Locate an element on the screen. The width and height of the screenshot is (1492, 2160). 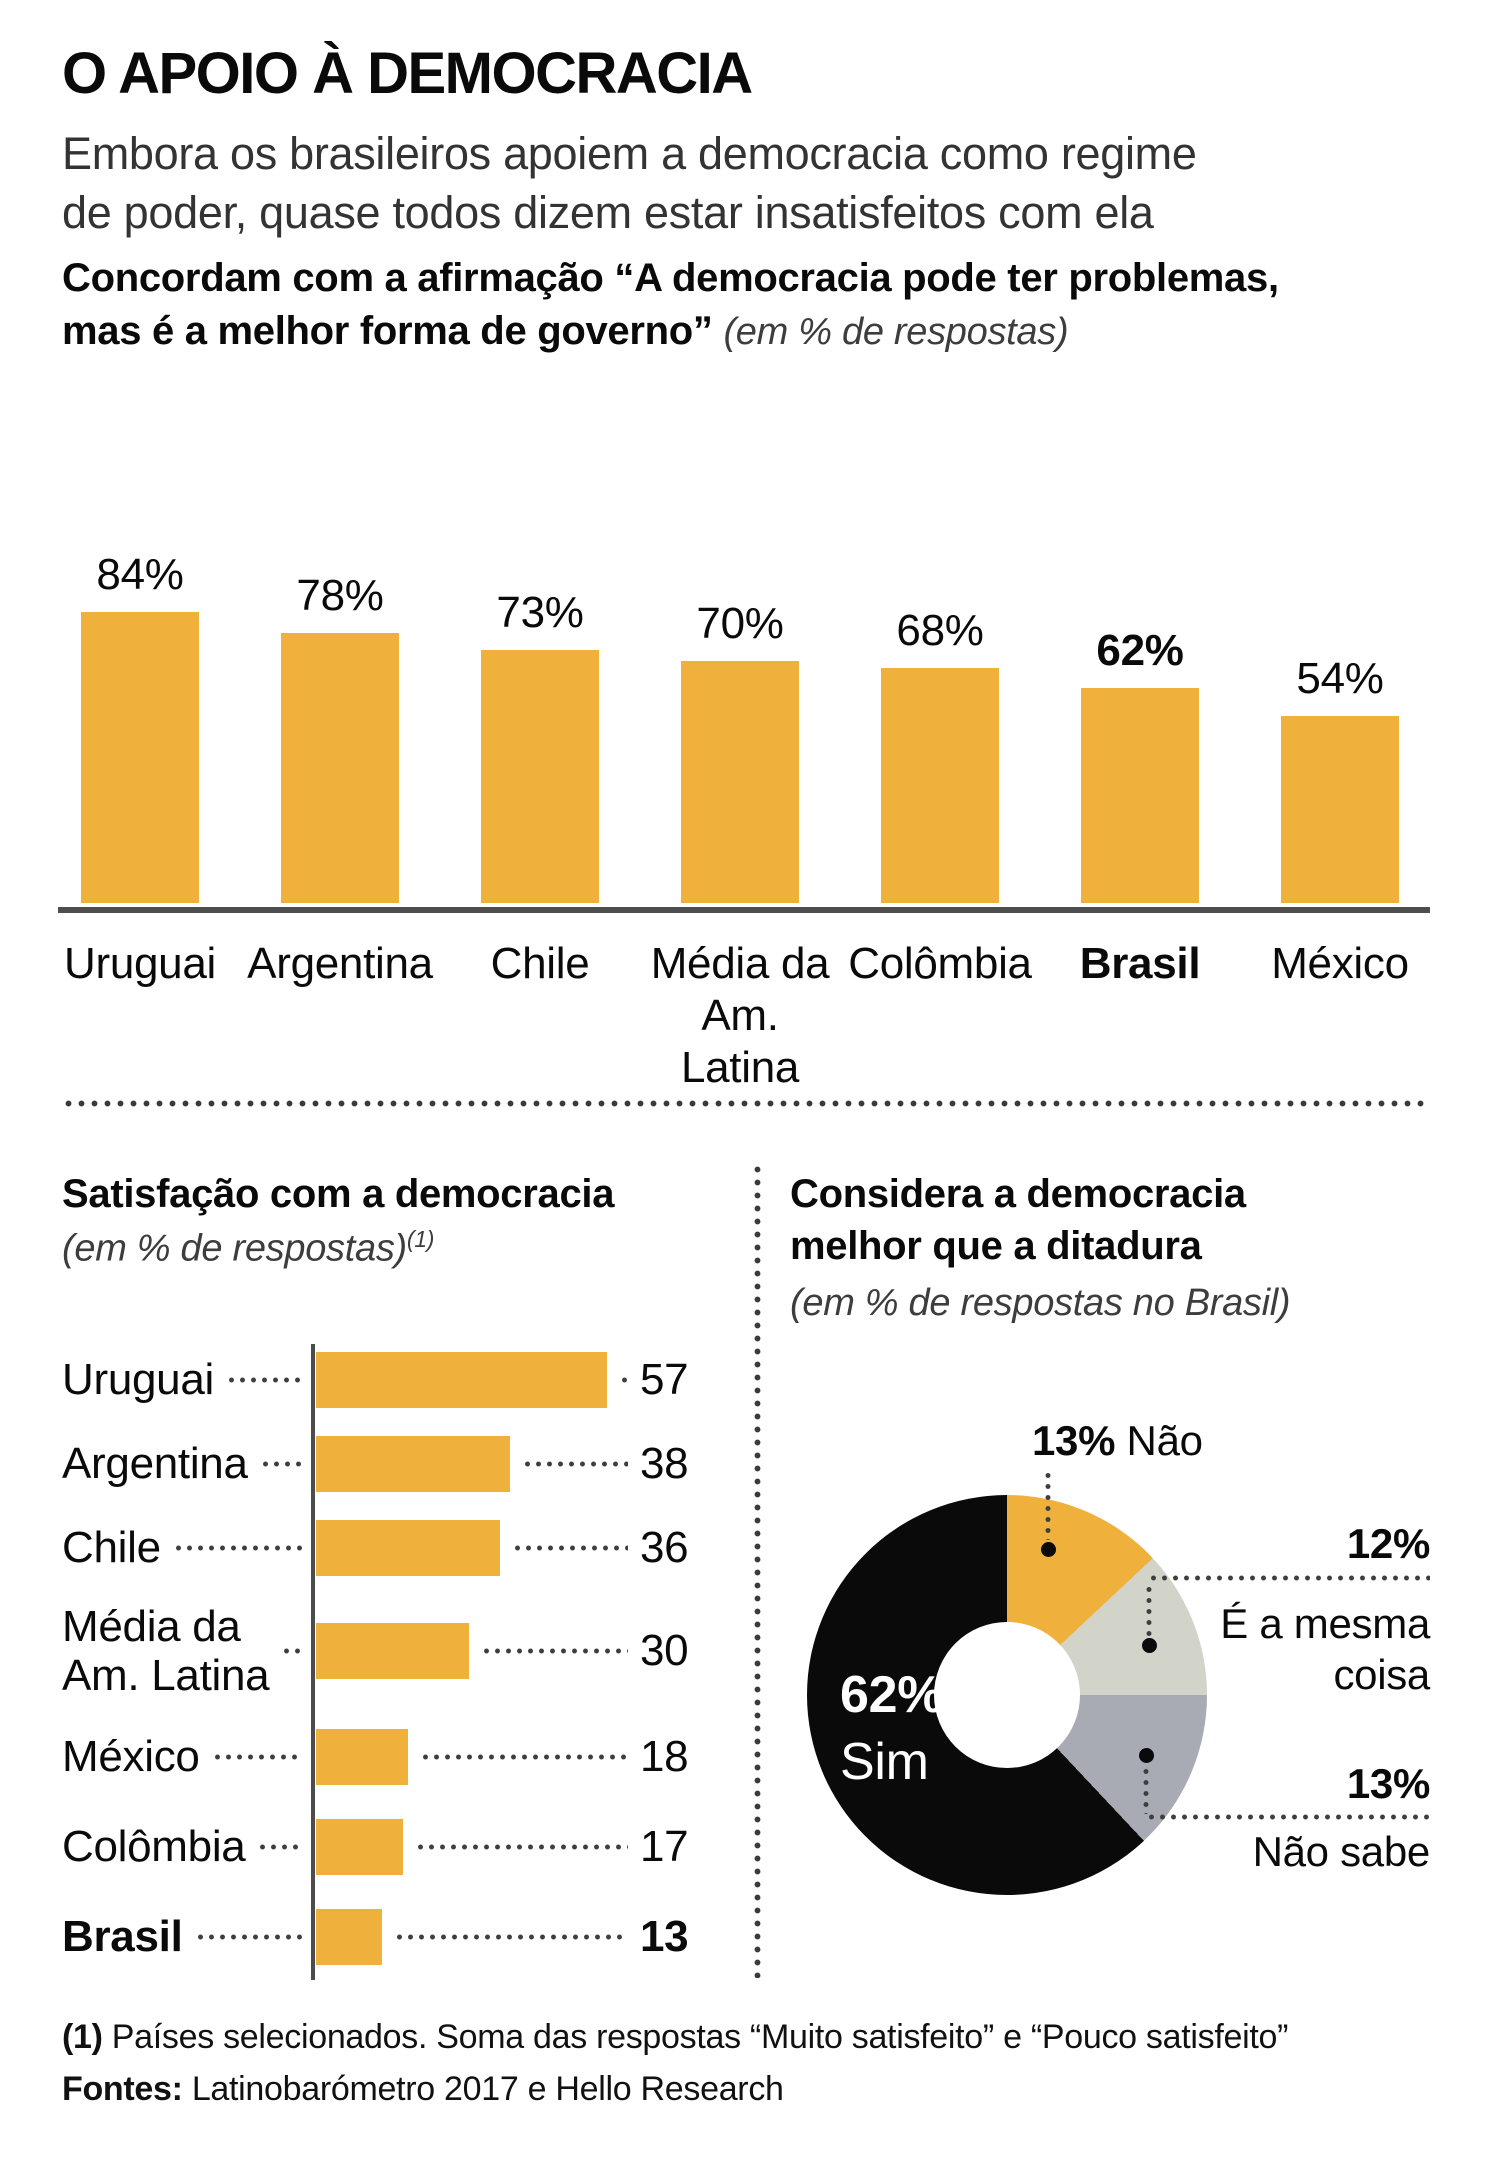
bar-column-1: 78% is located at coordinates (340, 711).